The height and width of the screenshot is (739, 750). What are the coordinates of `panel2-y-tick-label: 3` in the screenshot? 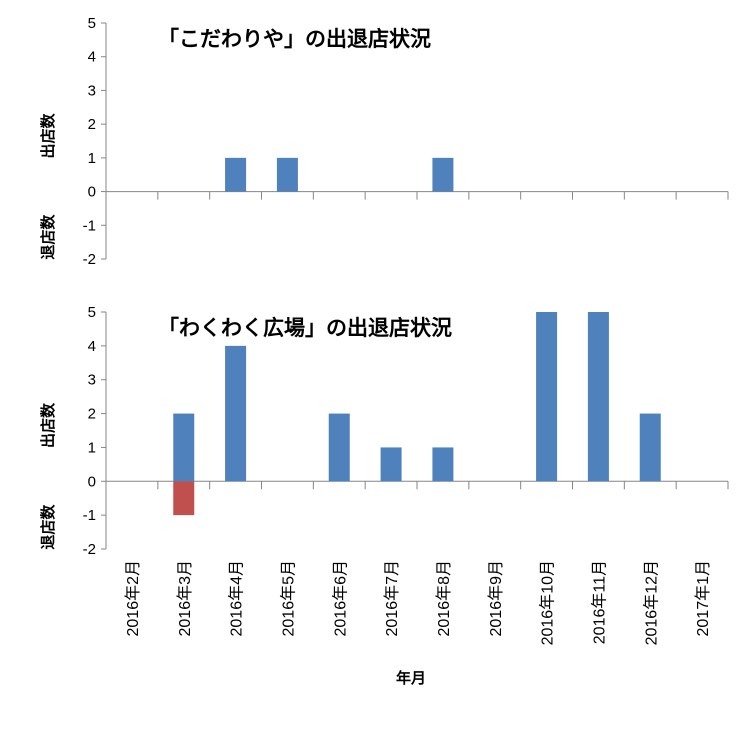 It's located at (92, 380).